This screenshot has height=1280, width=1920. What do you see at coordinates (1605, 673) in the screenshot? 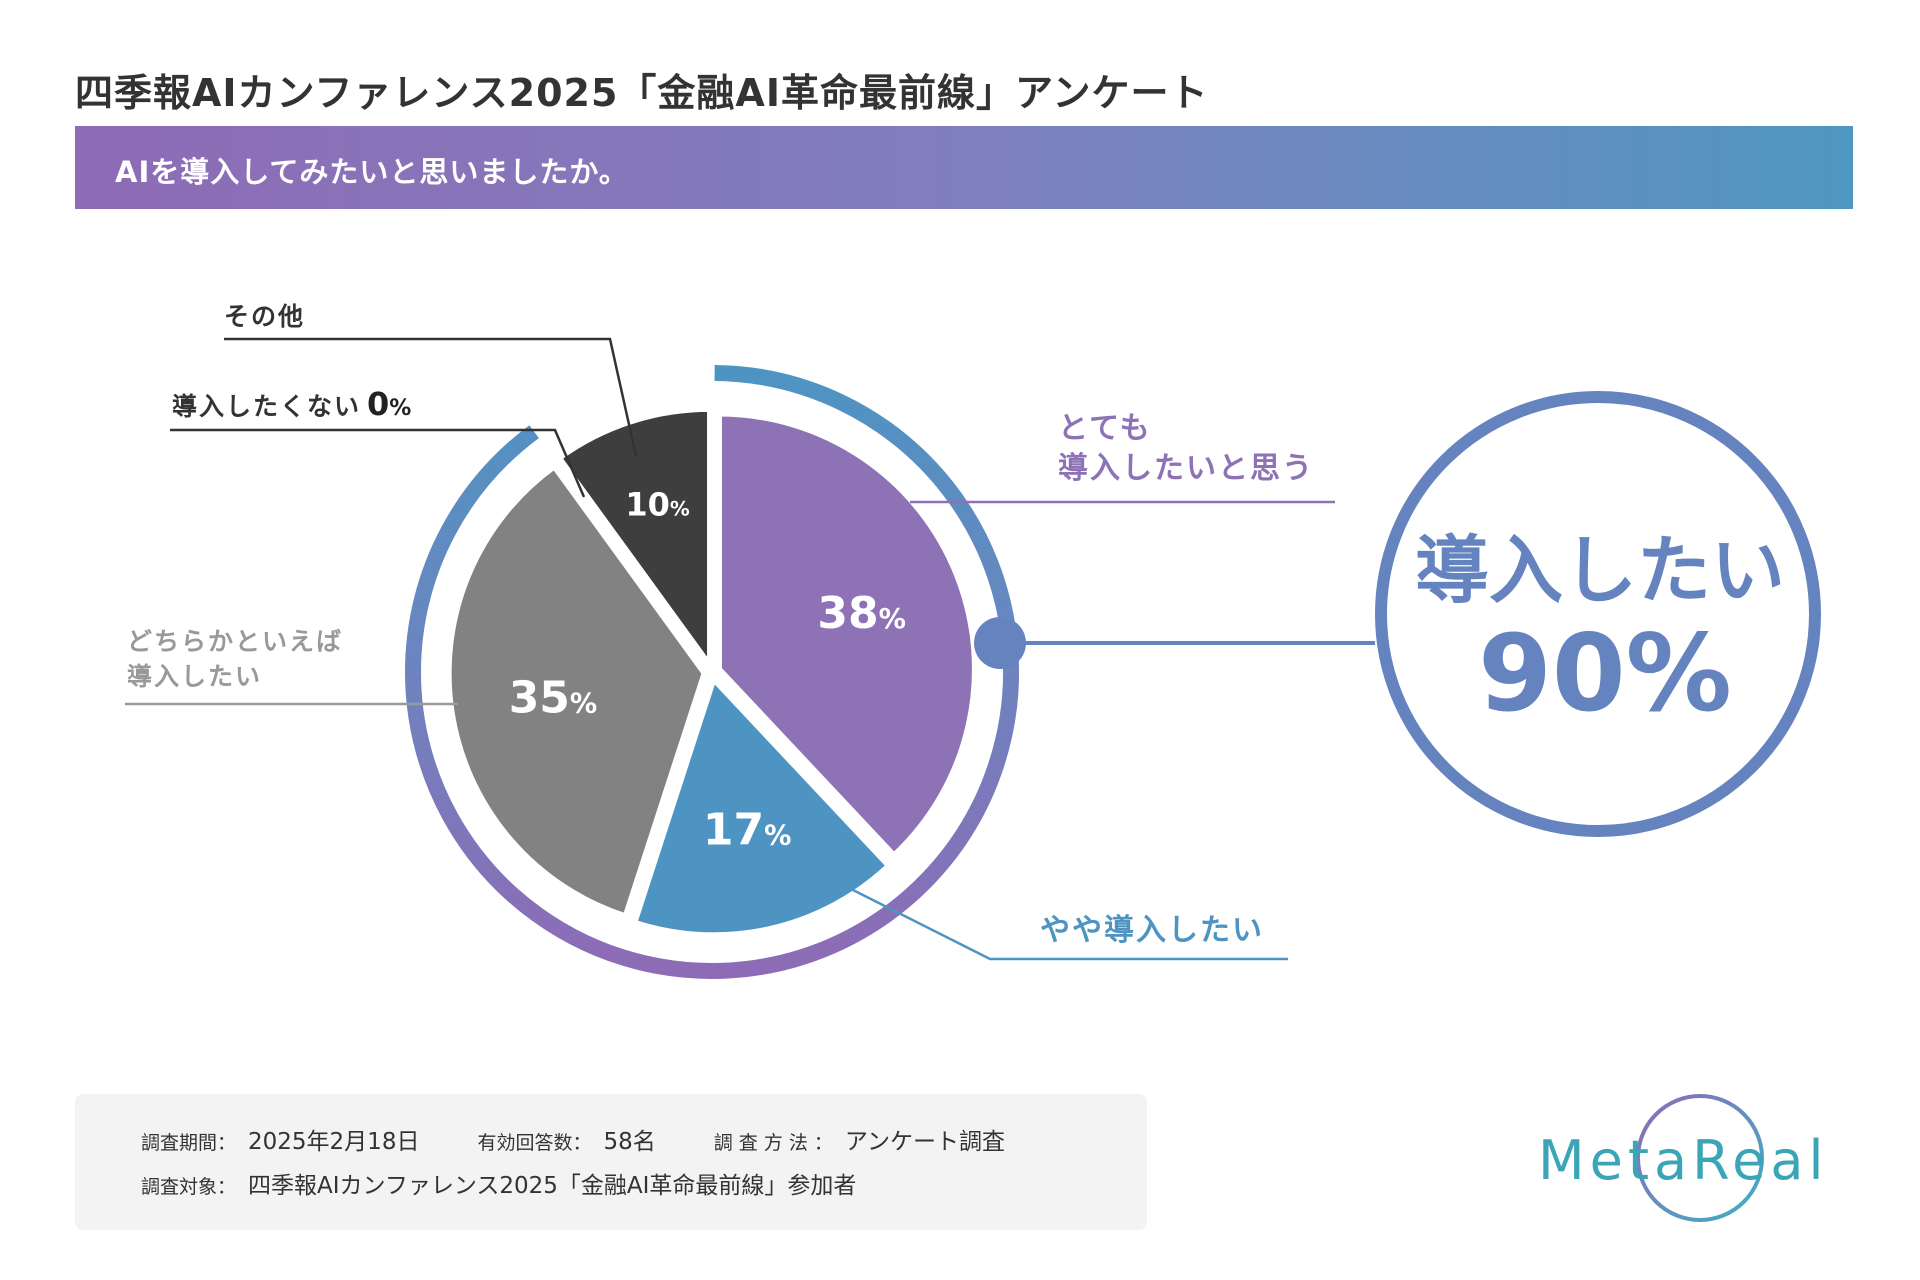
I see `summary-value: 90%` at bounding box center [1605, 673].